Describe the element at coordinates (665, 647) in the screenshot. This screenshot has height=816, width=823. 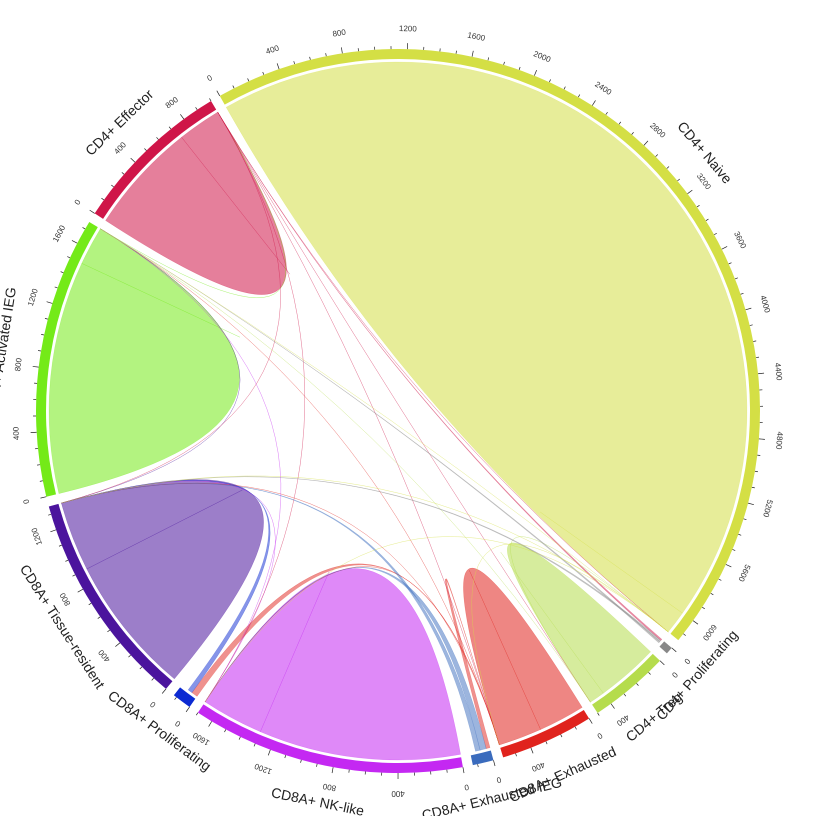
I see `sector-cd4-proliferating` at that location.